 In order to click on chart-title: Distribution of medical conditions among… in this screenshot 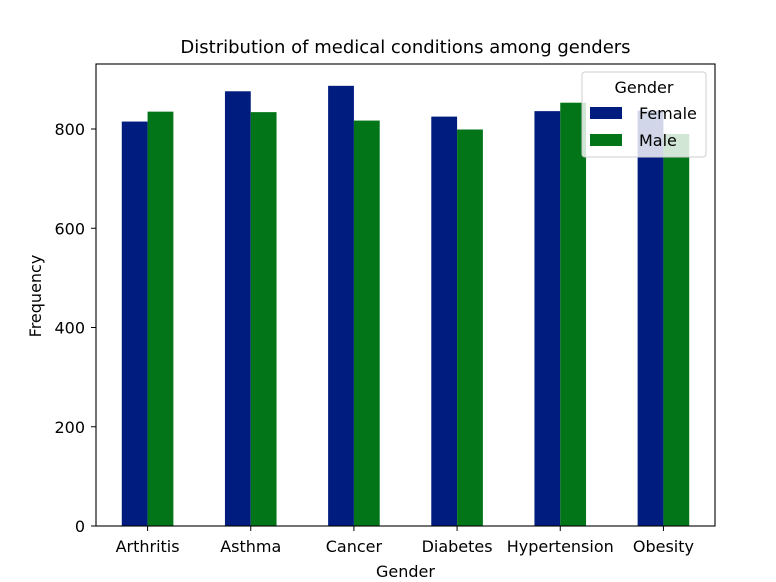, I will do `click(405, 47)`.